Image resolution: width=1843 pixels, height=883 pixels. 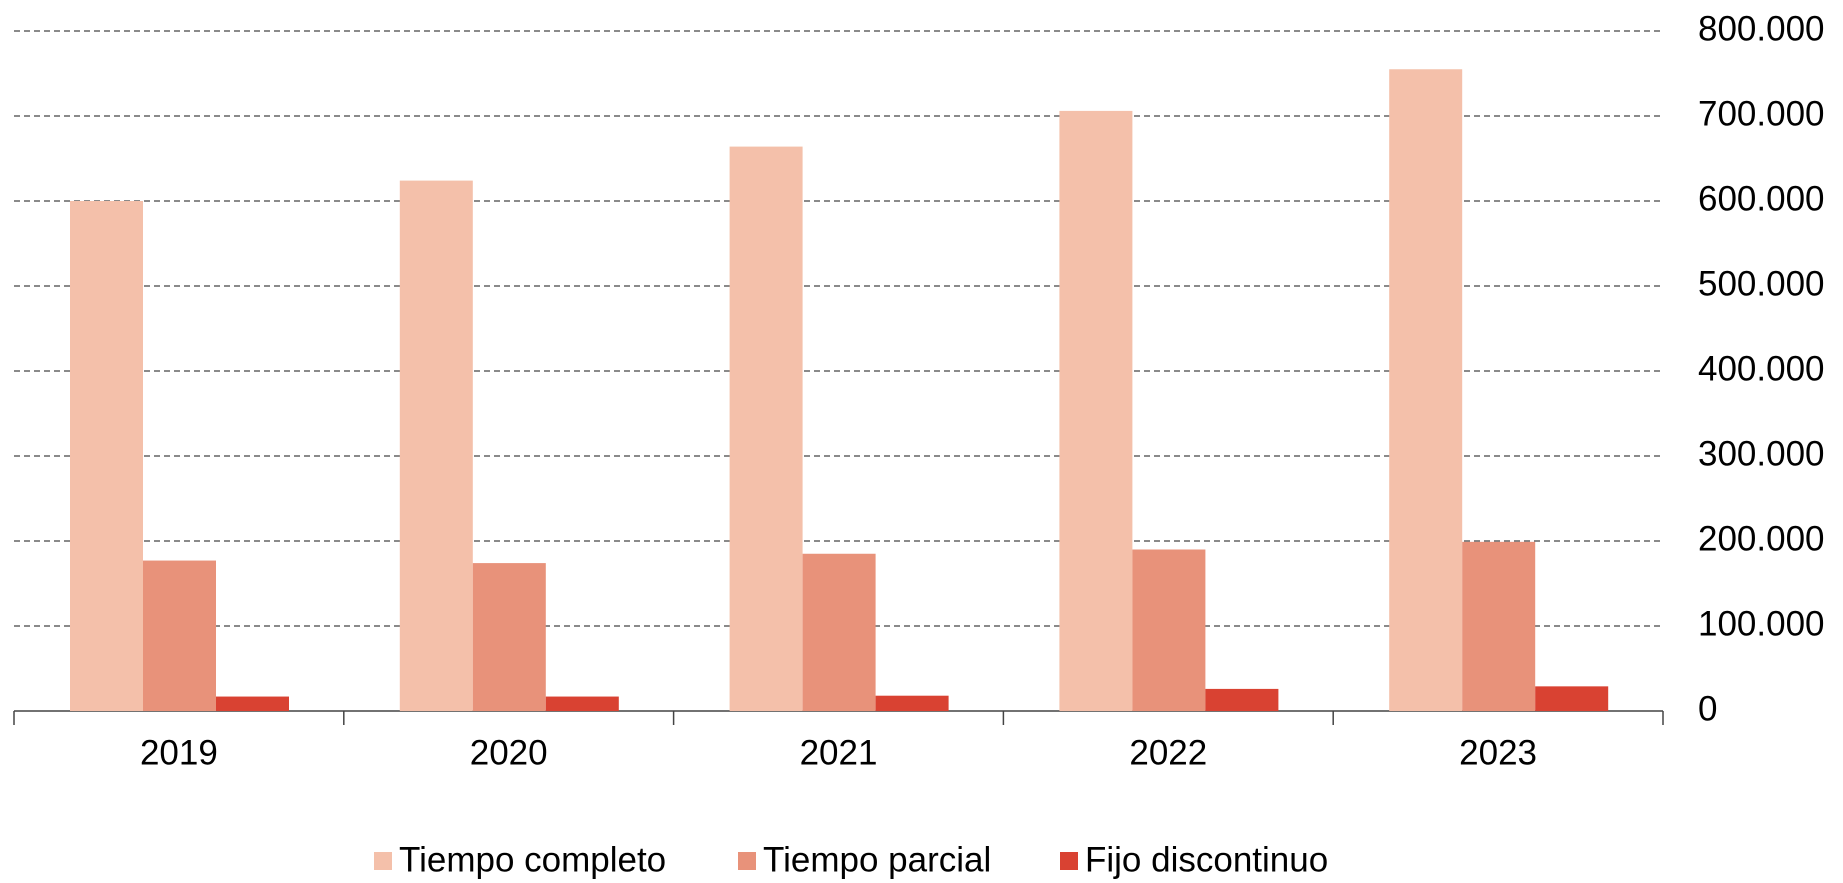 What do you see at coordinates (1761, 368) in the screenshot?
I see `y-tick-label: 400.000` at bounding box center [1761, 368].